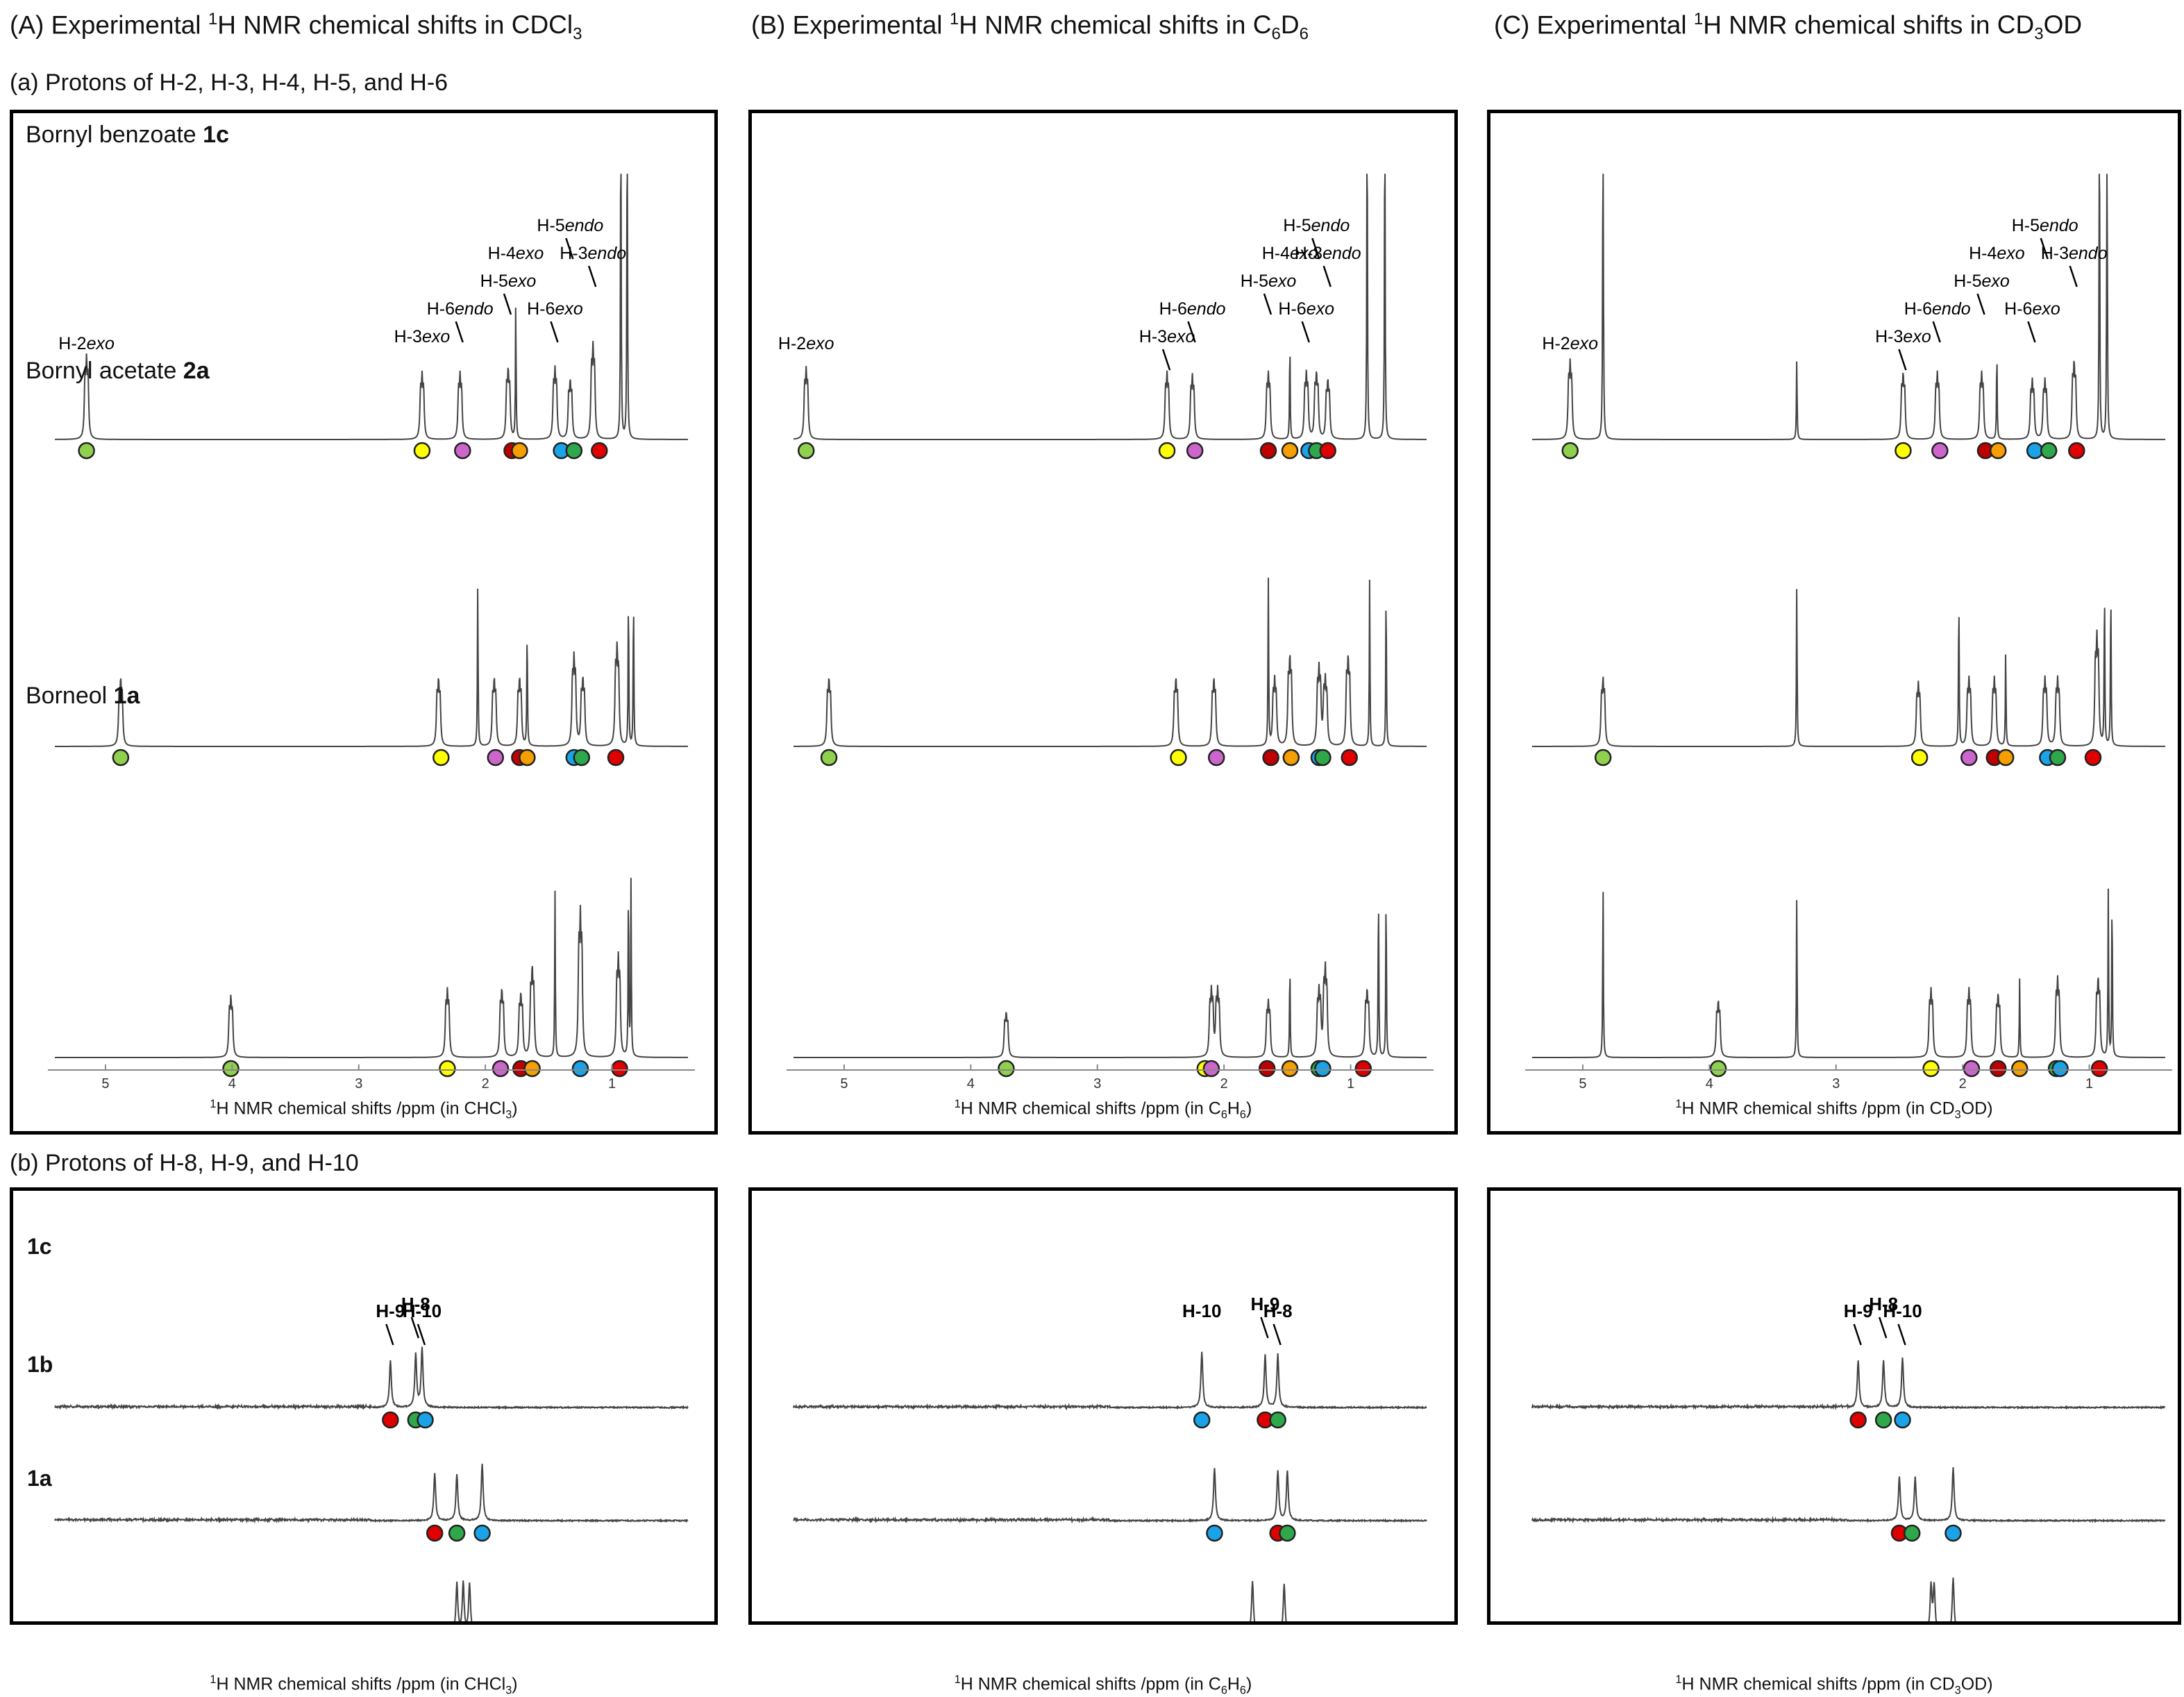 The height and width of the screenshot is (1697, 2184). What do you see at coordinates (1280, 27) in the screenshot?
I see `solvent-b: C6D6` at bounding box center [1280, 27].